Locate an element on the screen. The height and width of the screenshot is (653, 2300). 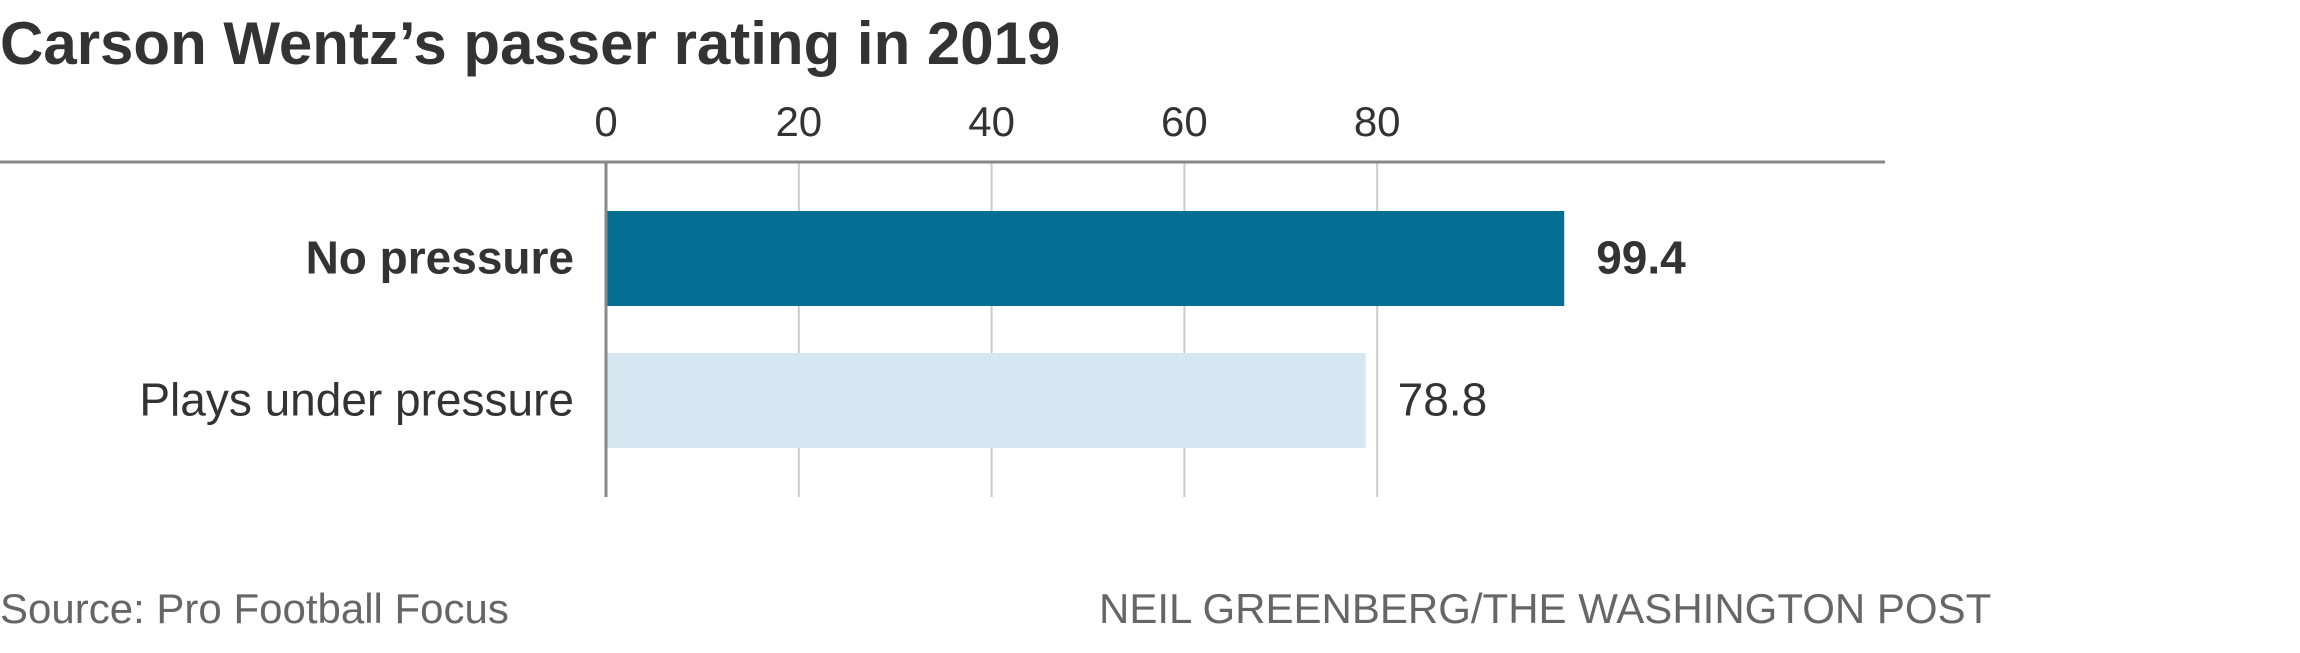
x-tick-label: 60 is located at coordinates (1184, 121).